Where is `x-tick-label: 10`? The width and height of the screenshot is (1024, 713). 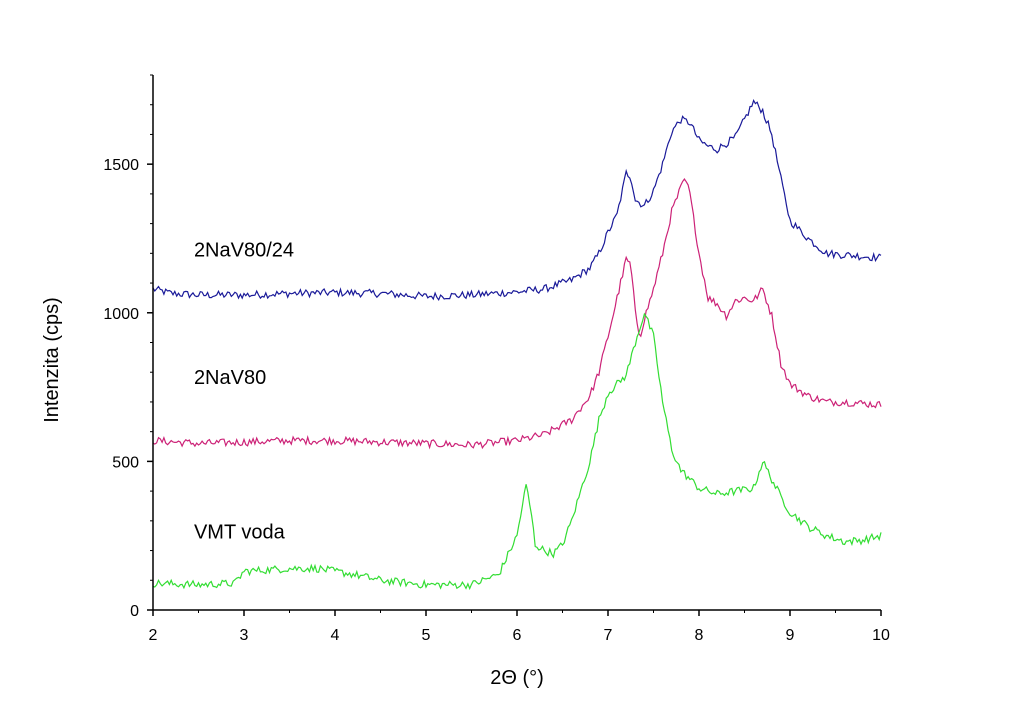 x-tick-label: 10 is located at coordinates (881, 635).